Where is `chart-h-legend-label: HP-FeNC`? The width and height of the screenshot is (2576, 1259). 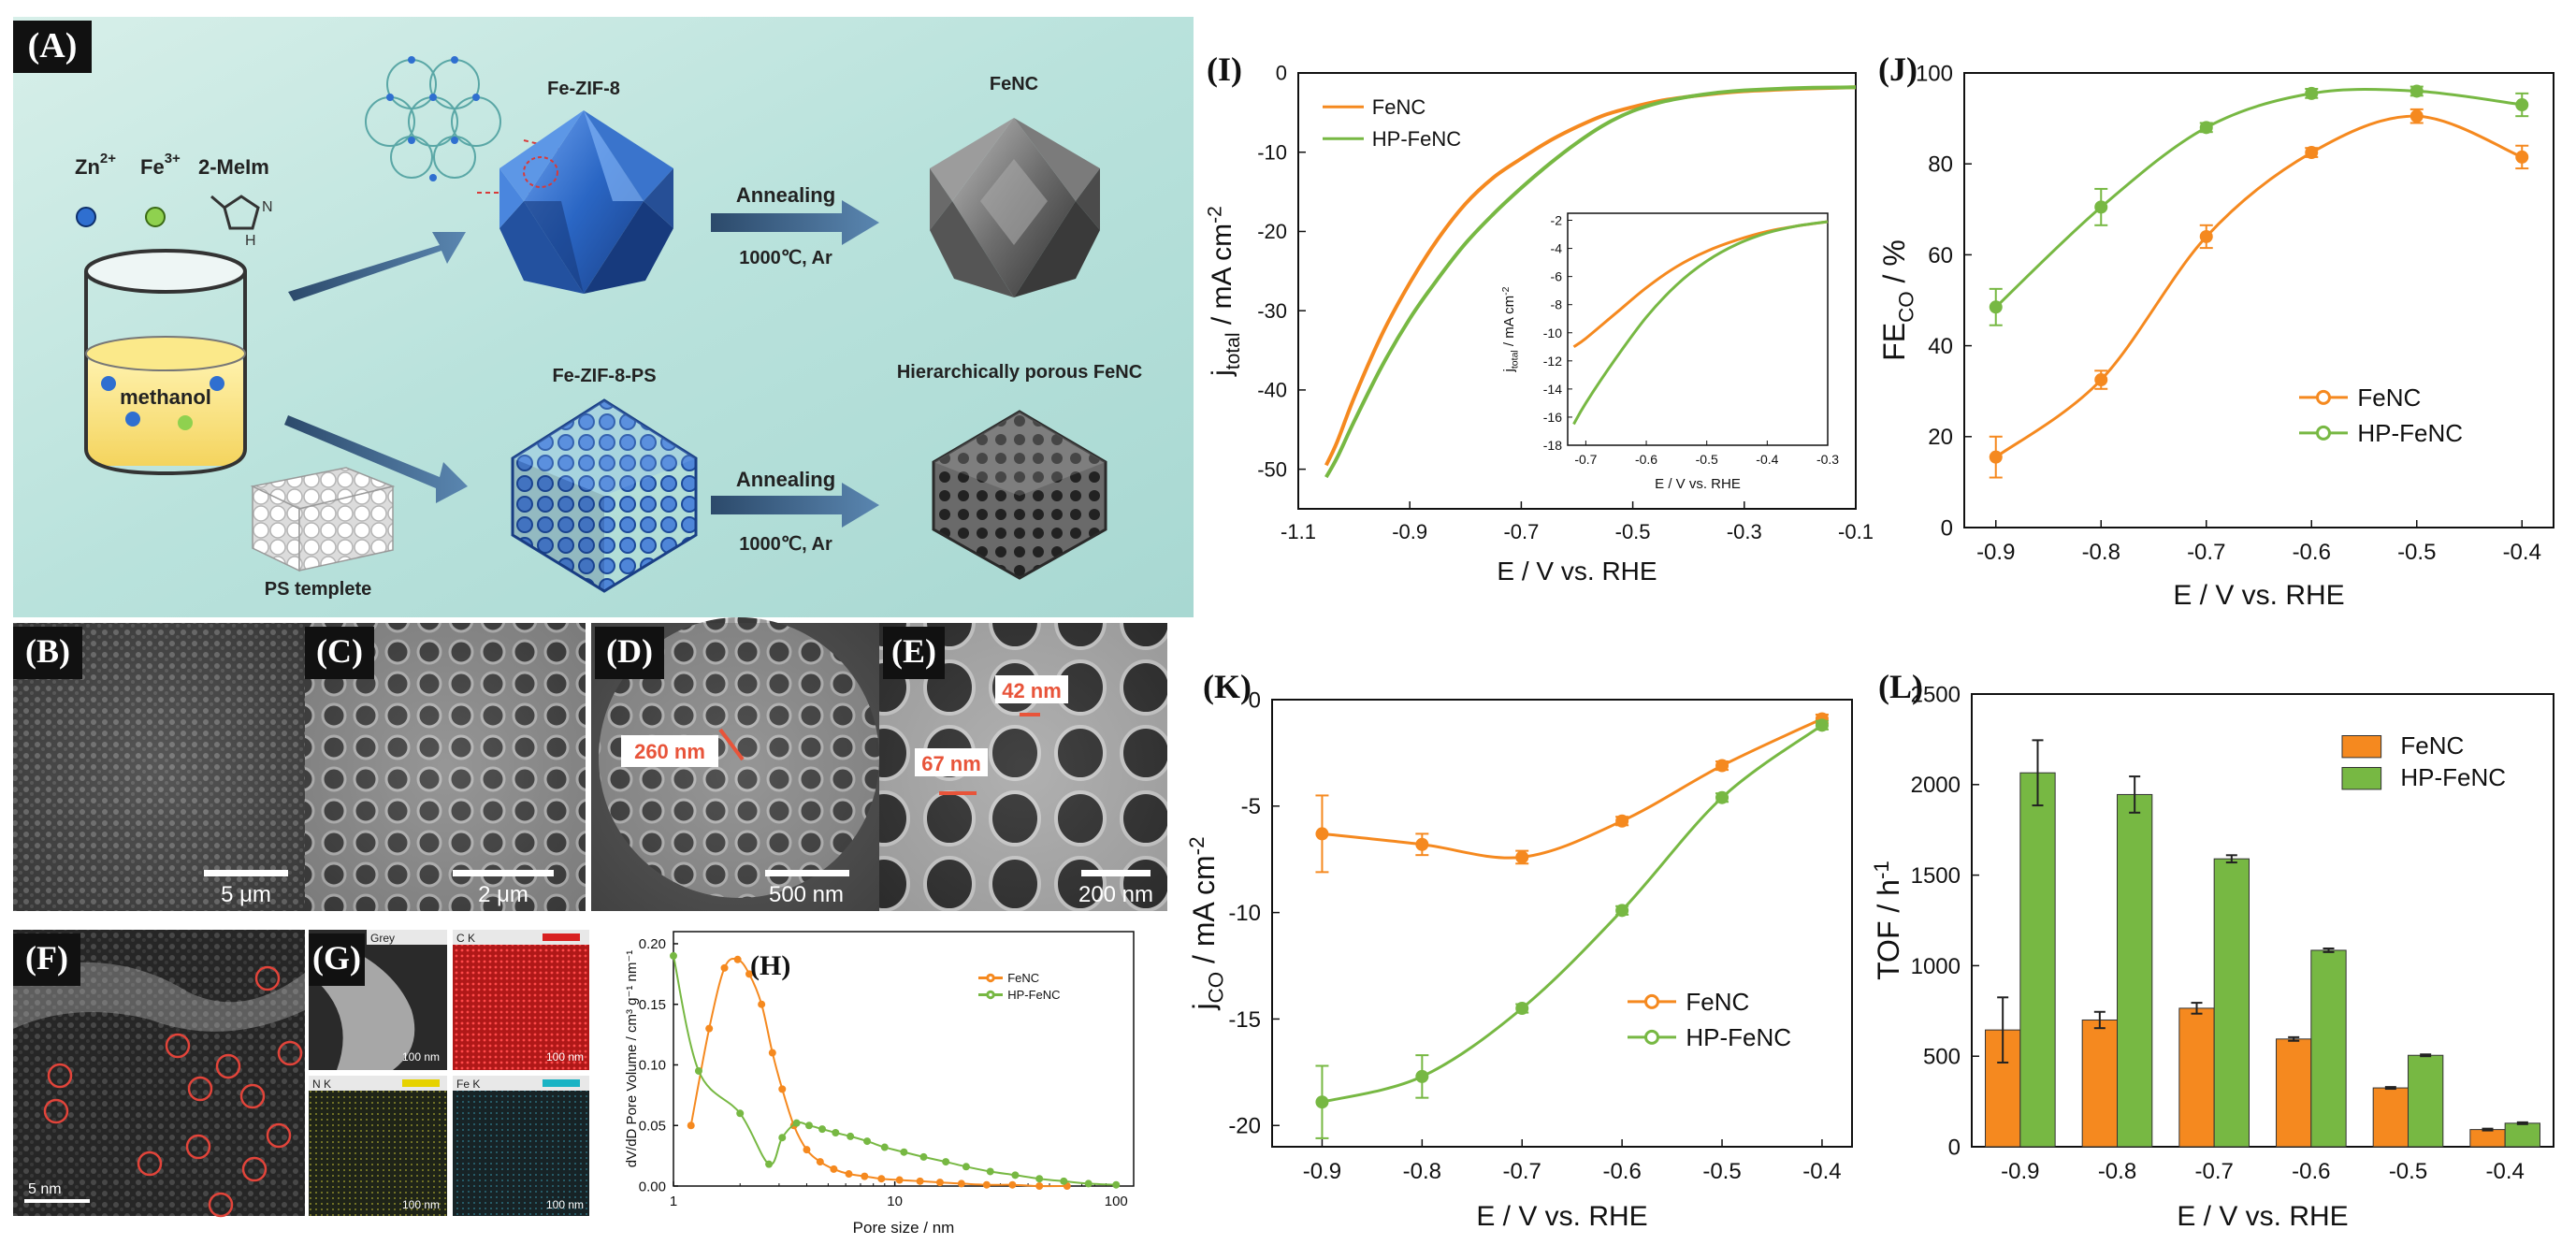
chart-h-legend-label: HP-FeNC is located at coordinates (1033, 995).